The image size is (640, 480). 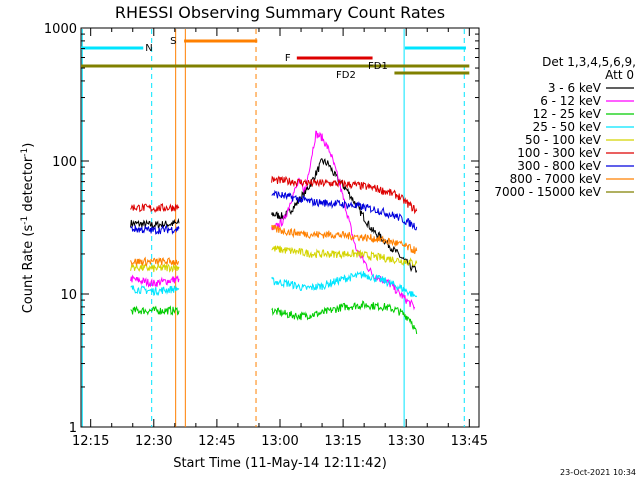 I want to click on y-axis-label-end: ), so click(x=28, y=145).